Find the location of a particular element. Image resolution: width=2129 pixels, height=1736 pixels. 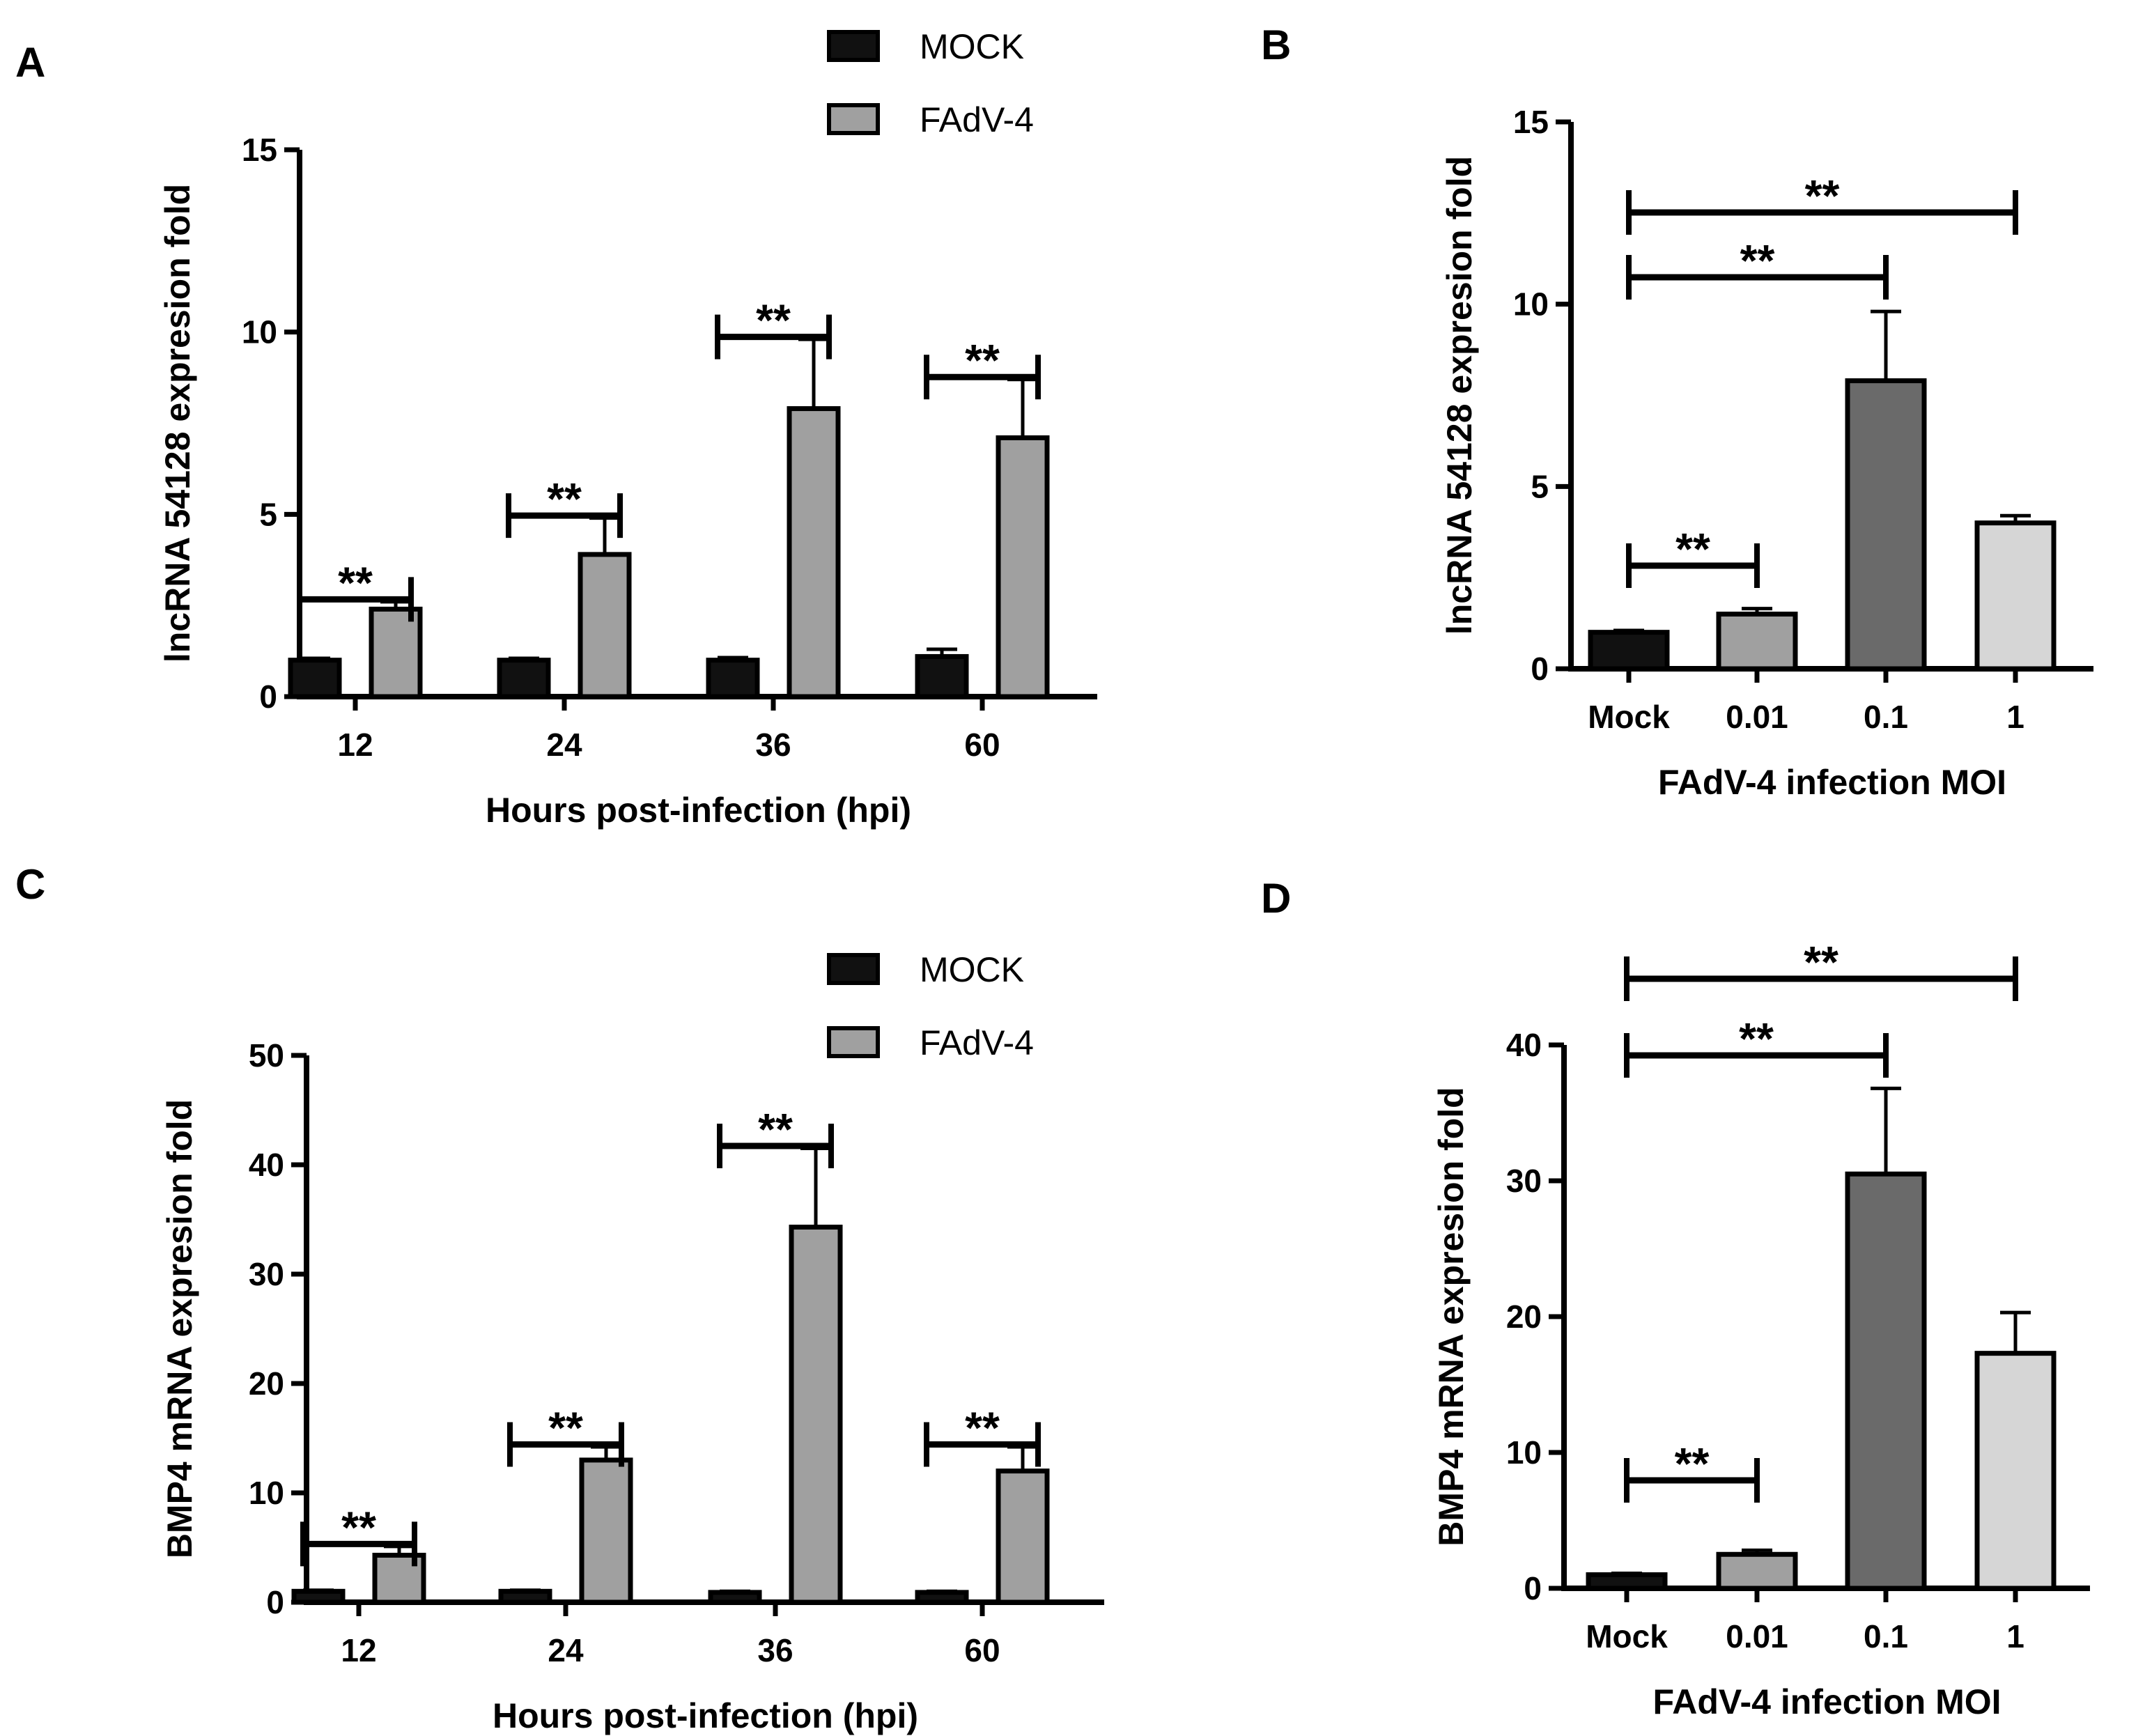

panel-letter: B is located at coordinates (1276, 45).